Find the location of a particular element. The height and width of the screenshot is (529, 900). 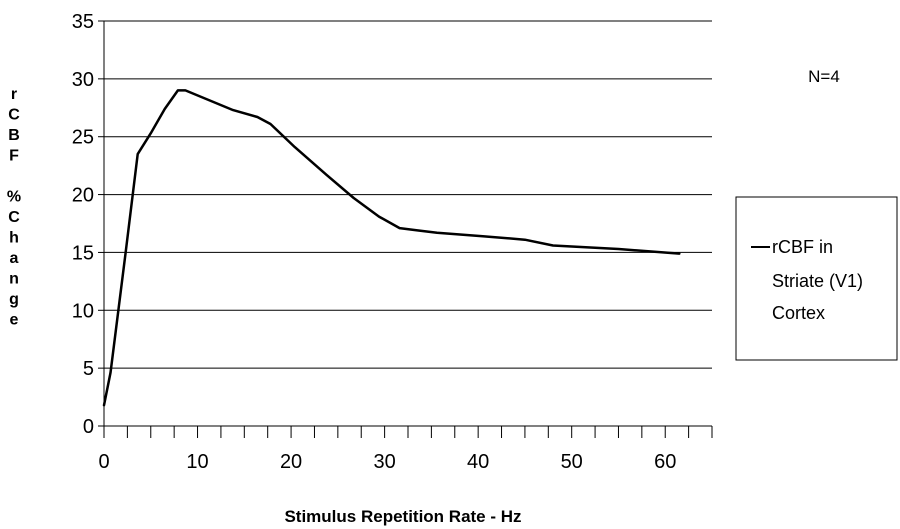

y-axis-label-char: B is located at coordinates (14, 135).